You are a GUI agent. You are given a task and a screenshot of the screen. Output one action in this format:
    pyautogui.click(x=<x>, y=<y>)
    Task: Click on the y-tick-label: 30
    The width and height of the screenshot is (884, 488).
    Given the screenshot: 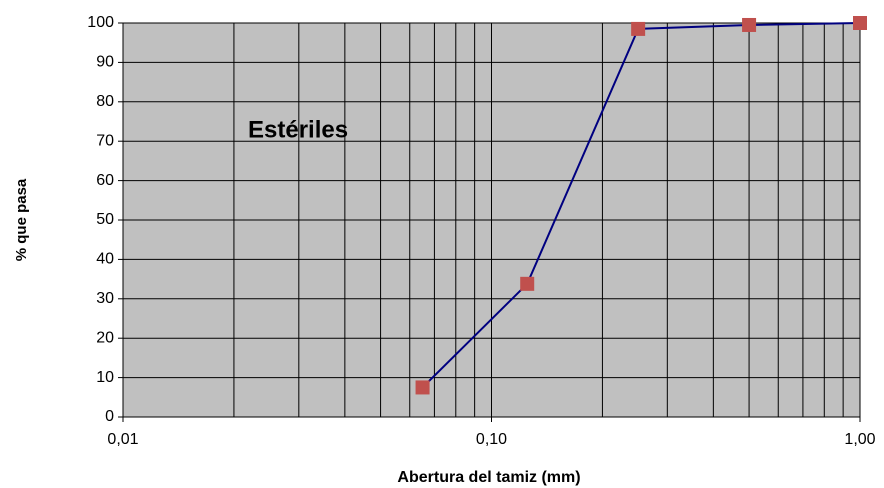 What is the action you would take?
    pyautogui.click(x=105, y=298)
    